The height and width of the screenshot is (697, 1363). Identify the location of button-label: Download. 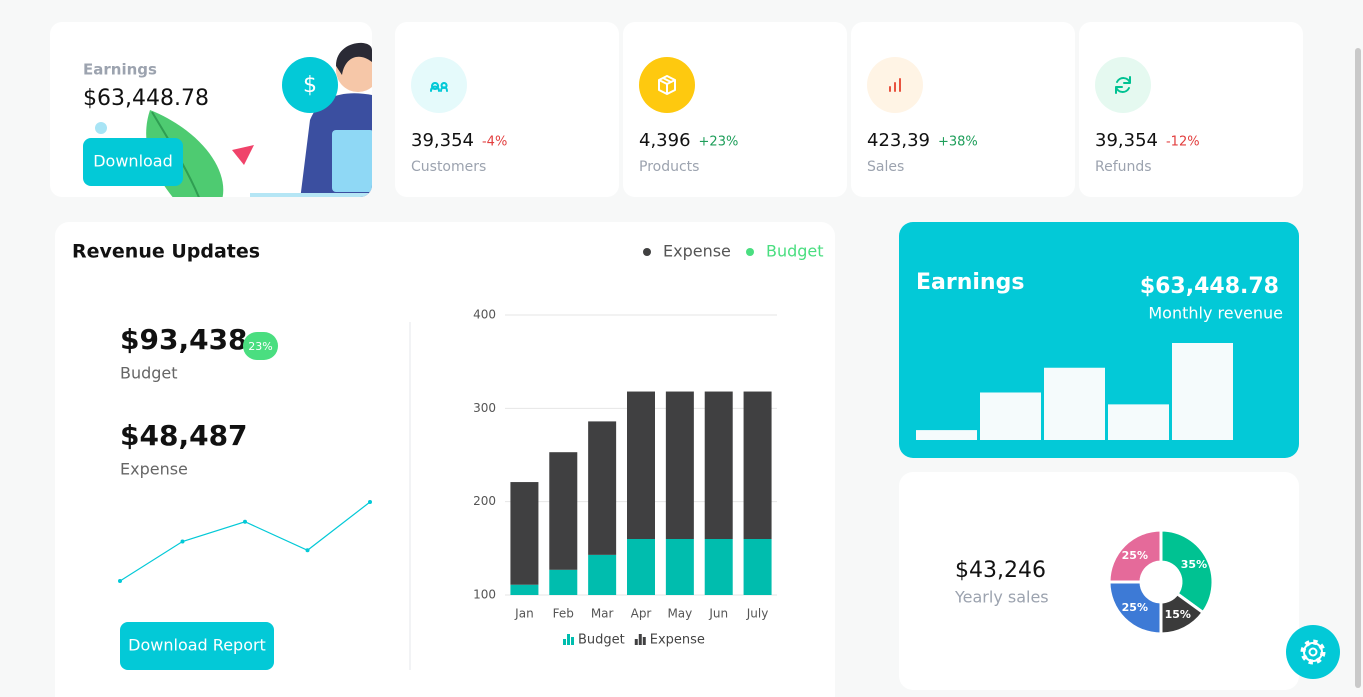
(133, 161).